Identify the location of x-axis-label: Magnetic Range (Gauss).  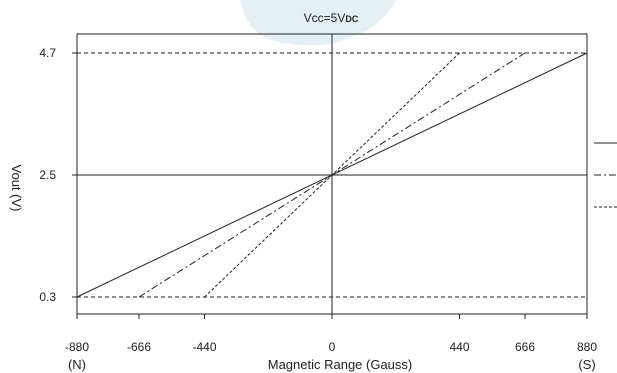
(340, 364).